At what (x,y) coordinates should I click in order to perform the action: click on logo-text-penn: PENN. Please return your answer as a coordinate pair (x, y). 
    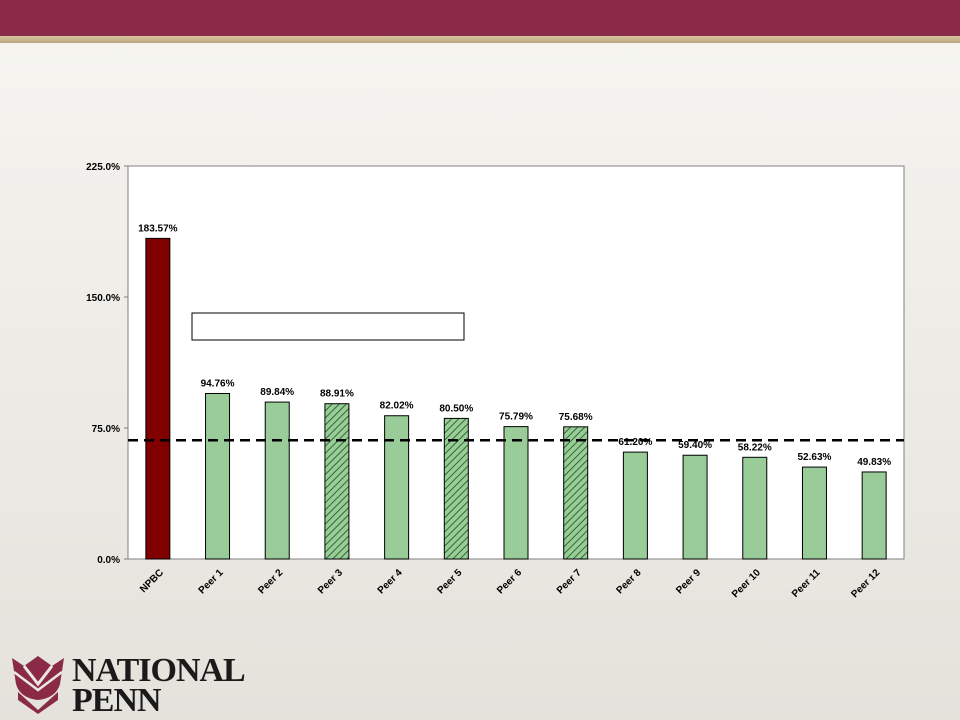
    Looking at the image, I should click on (117, 700).